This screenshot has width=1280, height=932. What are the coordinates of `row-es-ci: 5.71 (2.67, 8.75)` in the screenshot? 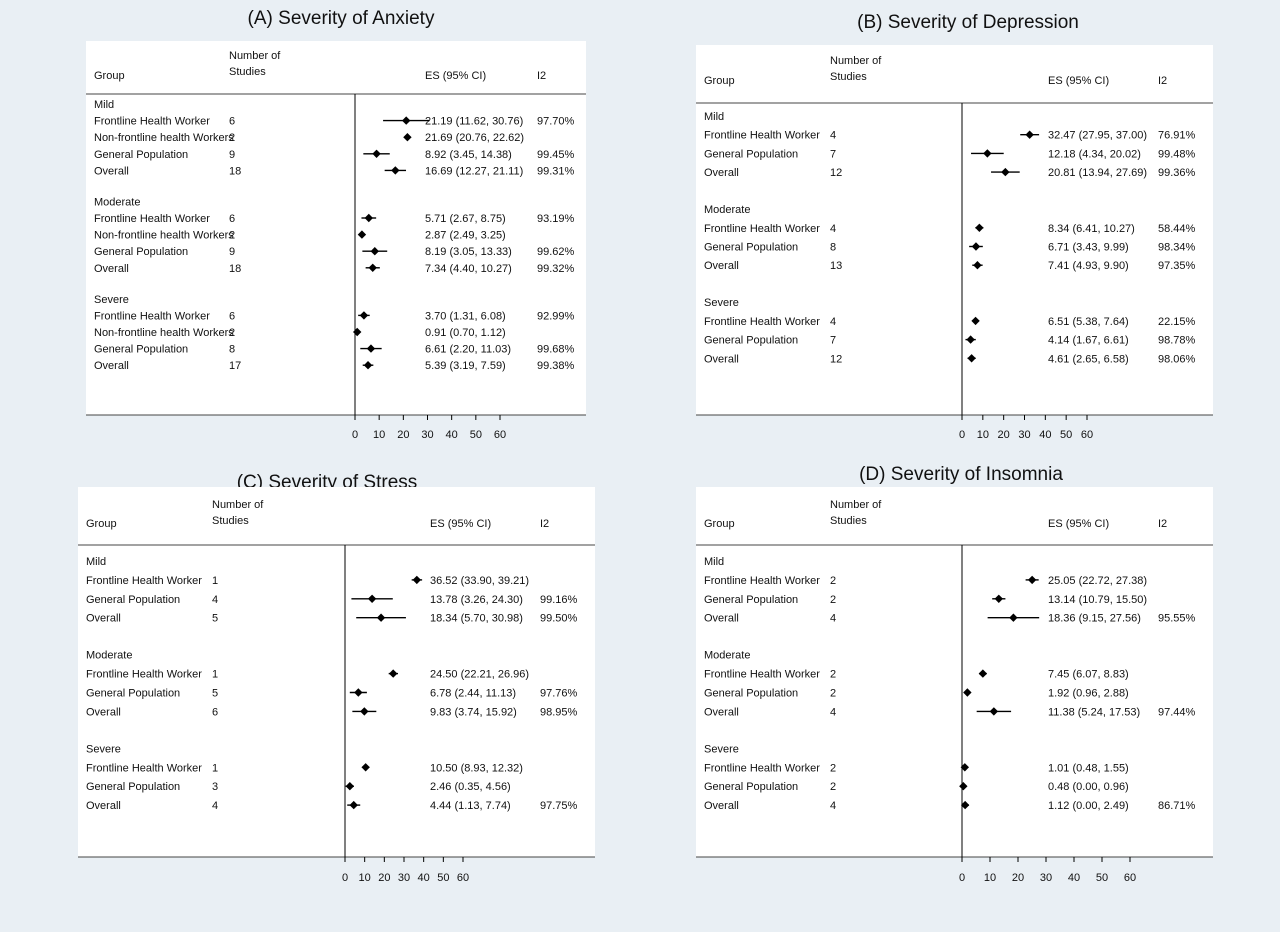 It's located at (465, 219).